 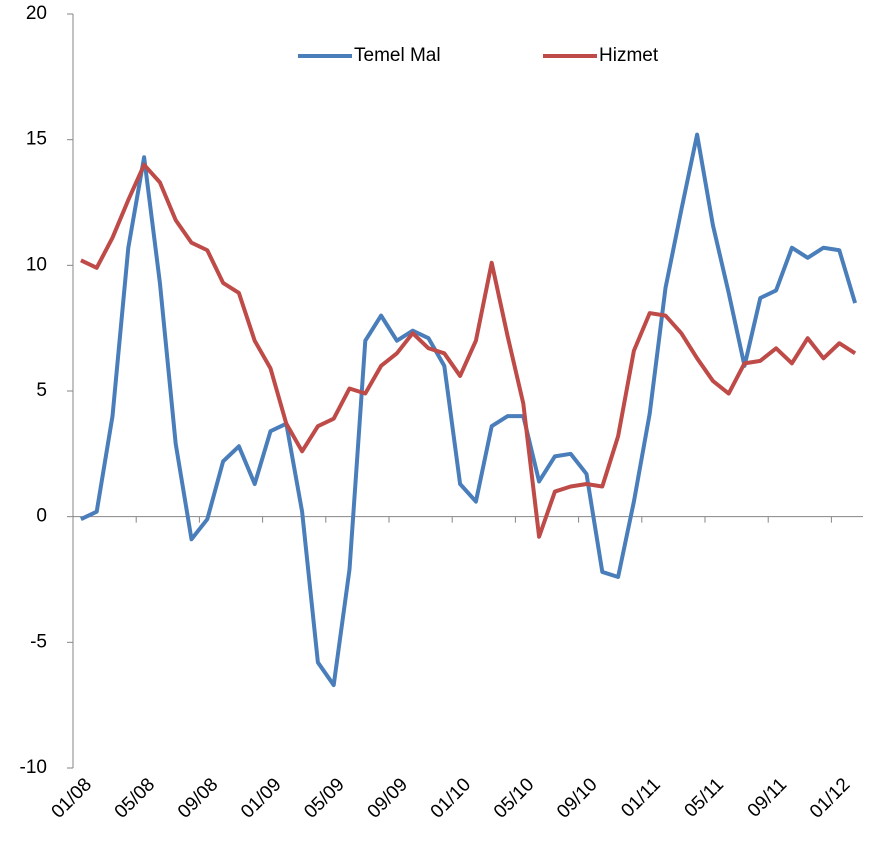 What do you see at coordinates (451, 798) in the screenshot?
I see `x-tick-label: 01/10` at bounding box center [451, 798].